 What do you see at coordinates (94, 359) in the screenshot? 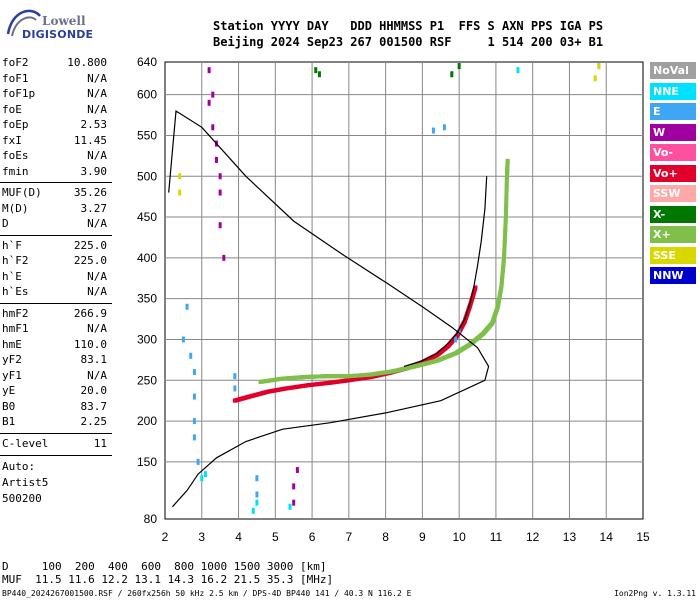
I see `param-value: 83.1` at bounding box center [94, 359].